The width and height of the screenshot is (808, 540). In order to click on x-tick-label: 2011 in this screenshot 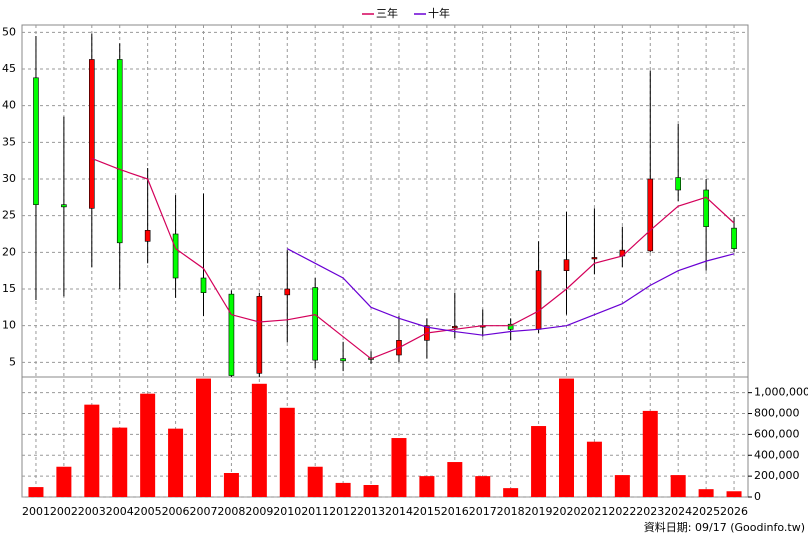, I will do `click(315, 511)`.